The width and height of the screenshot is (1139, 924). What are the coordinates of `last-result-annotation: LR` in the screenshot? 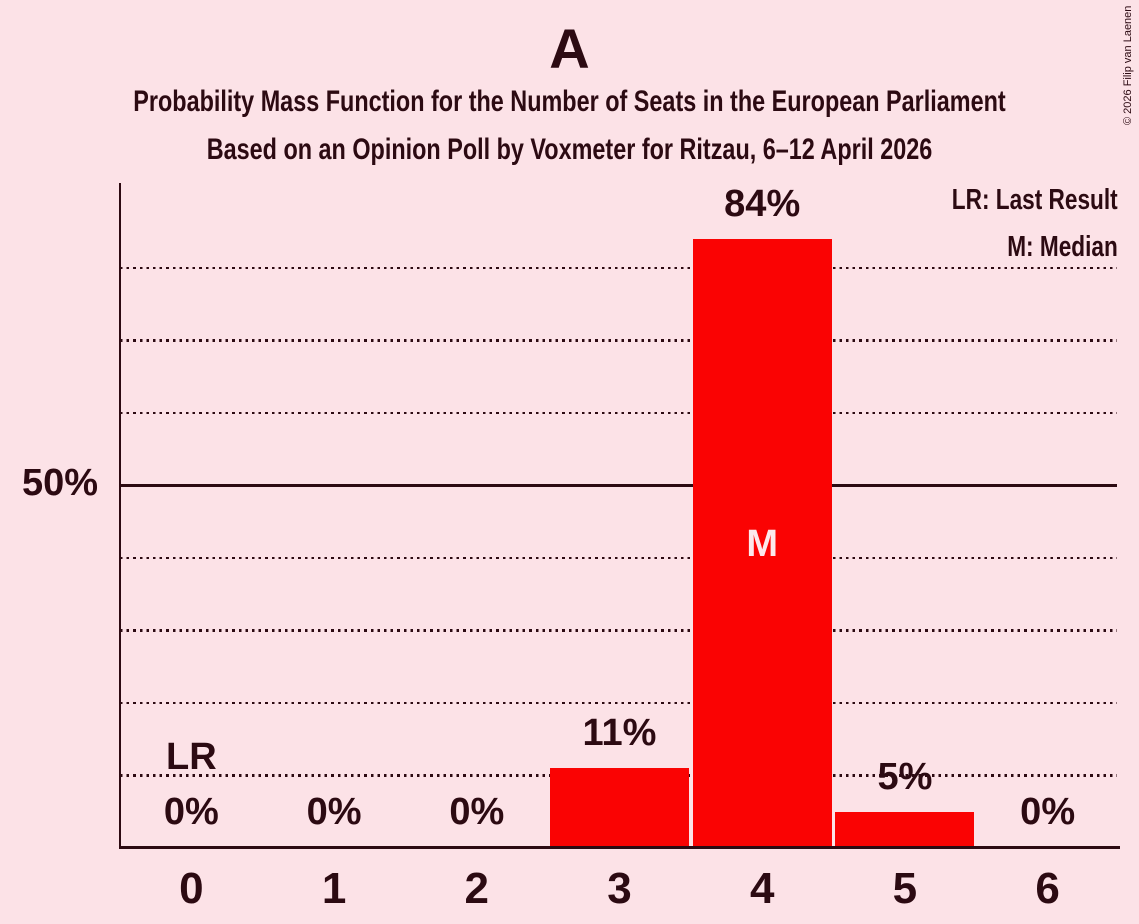 It's located at (191, 757).